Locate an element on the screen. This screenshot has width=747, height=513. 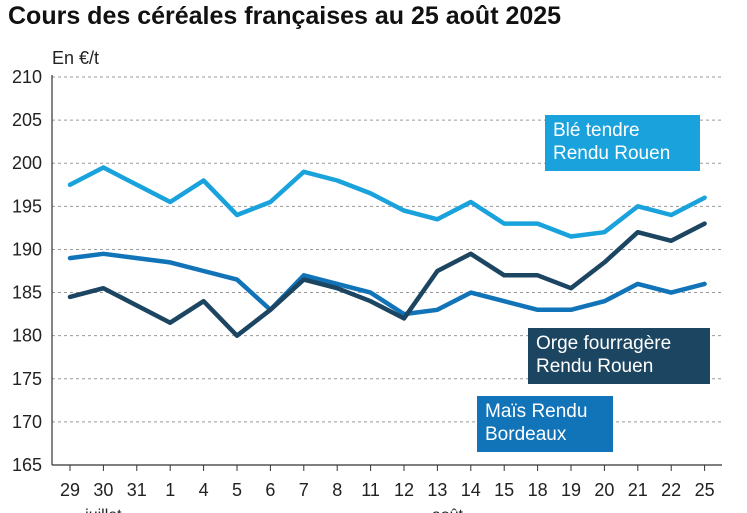
legend-label-mais: Maïs Rendu Bordeaux is located at coordinates (545, 424).